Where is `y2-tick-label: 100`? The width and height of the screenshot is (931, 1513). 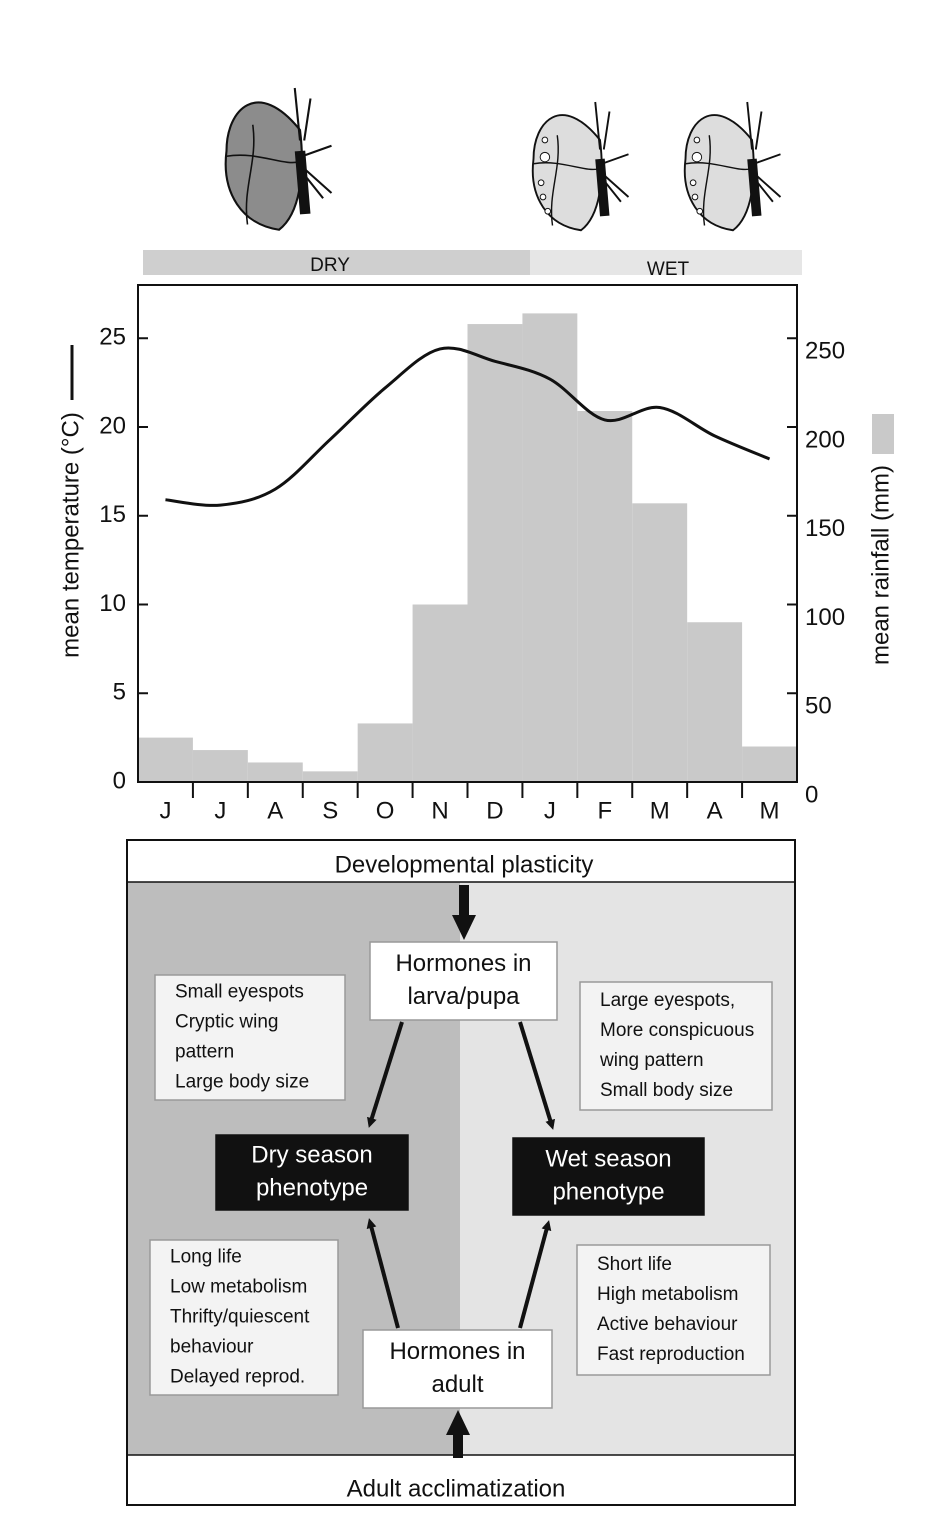 y2-tick-label: 100 is located at coordinates (825, 617).